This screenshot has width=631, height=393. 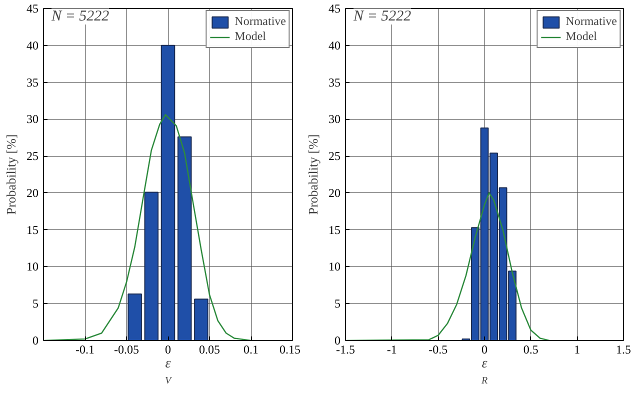 I want to click on x-tick-label: -0.1, so click(x=85, y=349).